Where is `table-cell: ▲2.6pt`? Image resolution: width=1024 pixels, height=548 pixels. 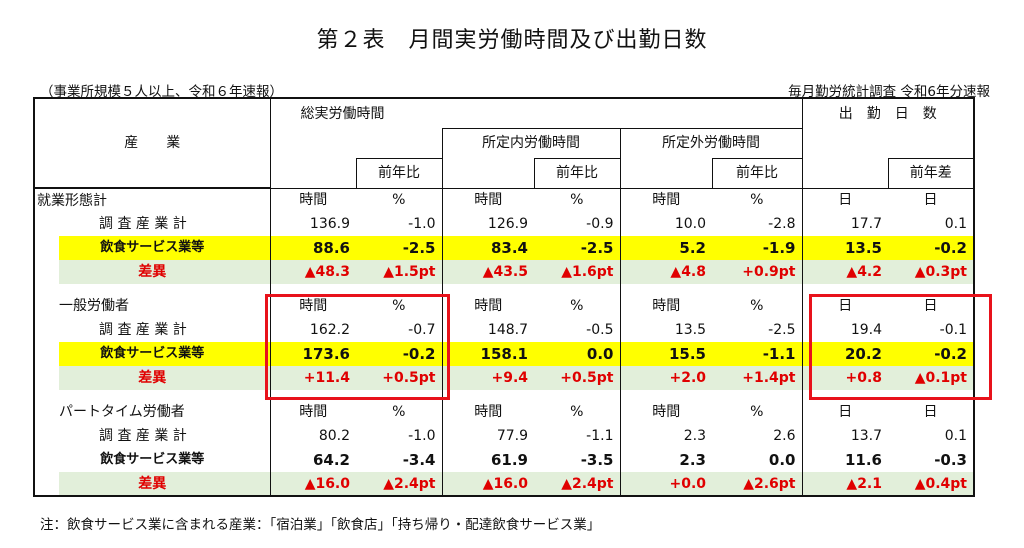
table-cell: ▲2.6pt is located at coordinates (757, 484).